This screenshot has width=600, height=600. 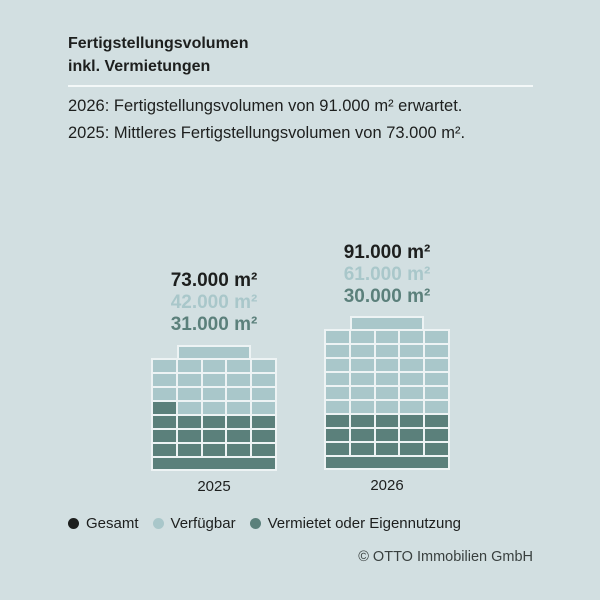 What do you see at coordinates (158, 523) in the screenshot?
I see `legend-dot-verfuegbar` at bounding box center [158, 523].